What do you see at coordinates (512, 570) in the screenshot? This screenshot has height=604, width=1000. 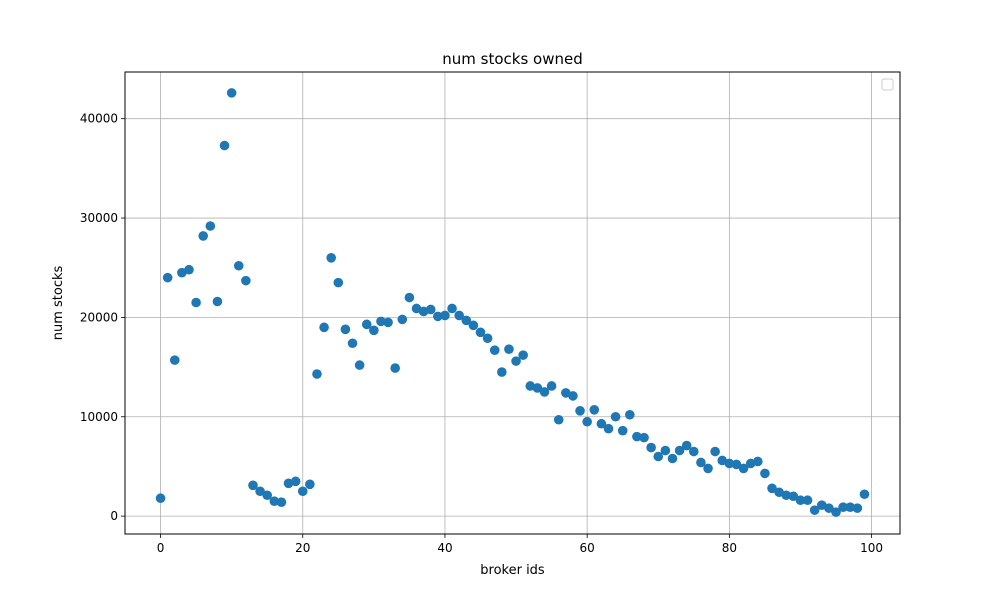 I see `x-axis-label: broker ids` at bounding box center [512, 570].